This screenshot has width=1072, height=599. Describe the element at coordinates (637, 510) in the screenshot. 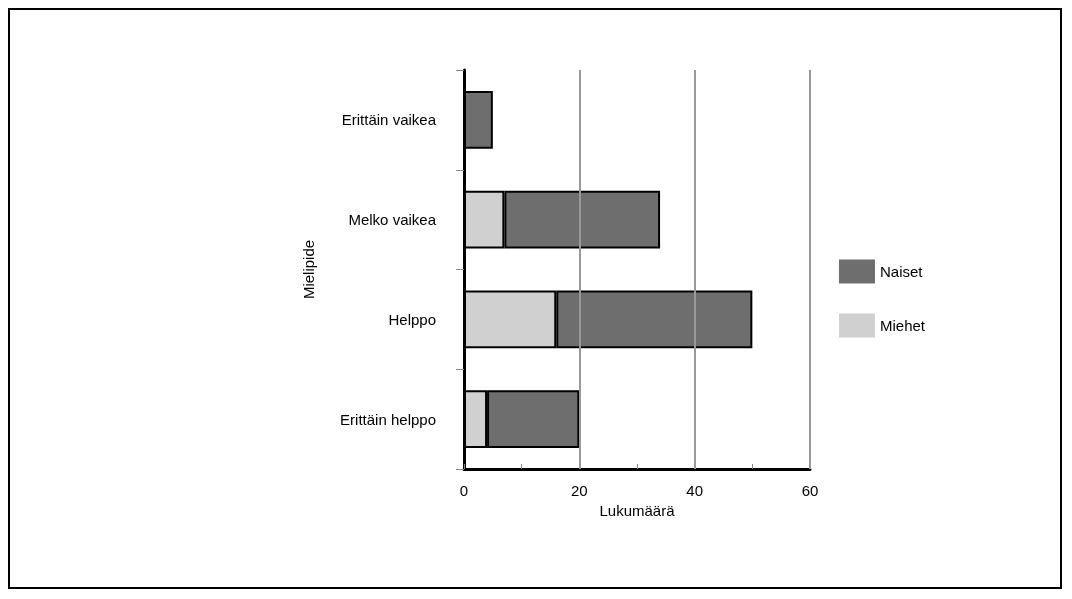

I see `x-axis-title: Lukumäärä` at that location.